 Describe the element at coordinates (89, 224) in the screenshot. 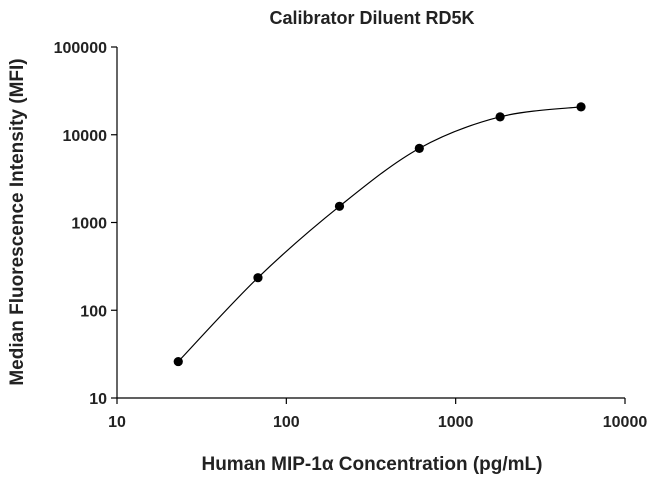

I see `y-tick-label: 1000` at that location.